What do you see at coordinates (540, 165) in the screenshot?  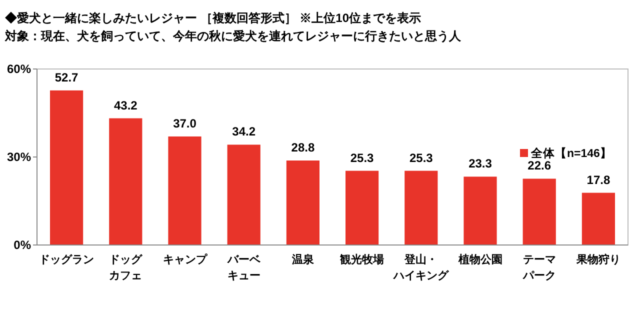 I see `data-label: 22.6` at bounding box center [540, 165].